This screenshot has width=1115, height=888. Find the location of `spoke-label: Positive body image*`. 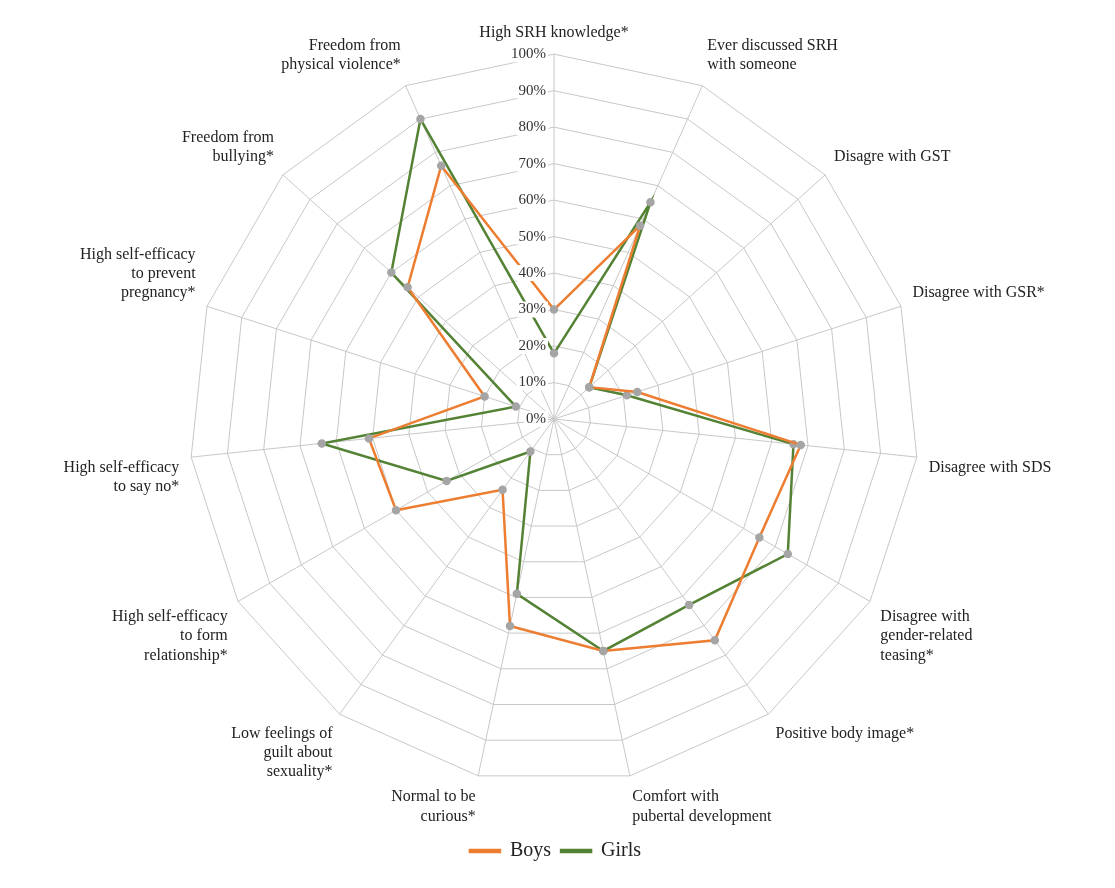

spoke-label: Positive body image* is located at coordinates (845, 732).